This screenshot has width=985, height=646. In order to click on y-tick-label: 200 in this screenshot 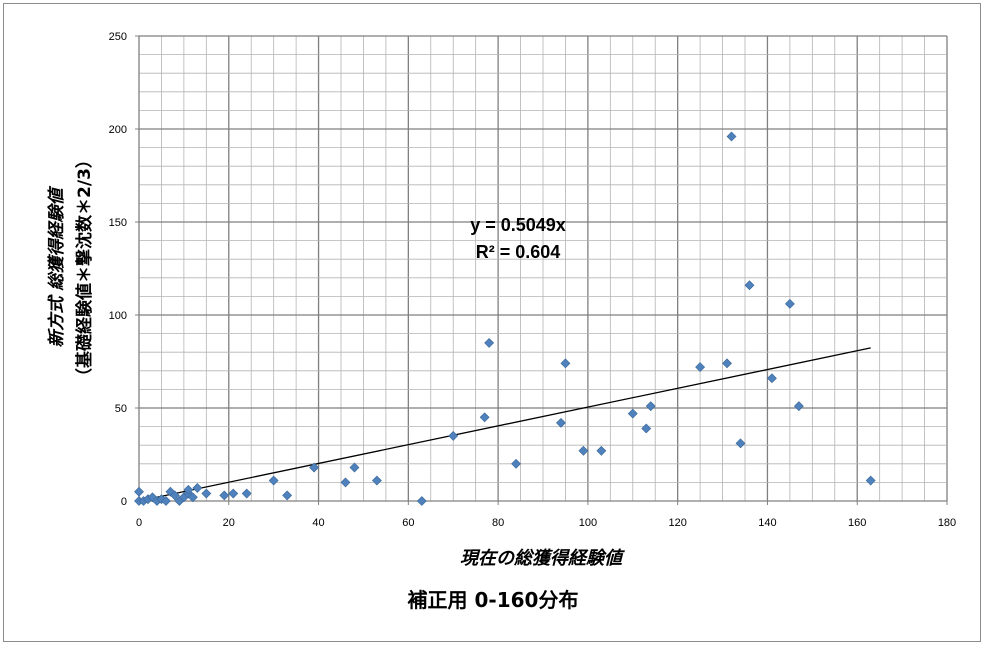, I will do `click(118, 130)`.